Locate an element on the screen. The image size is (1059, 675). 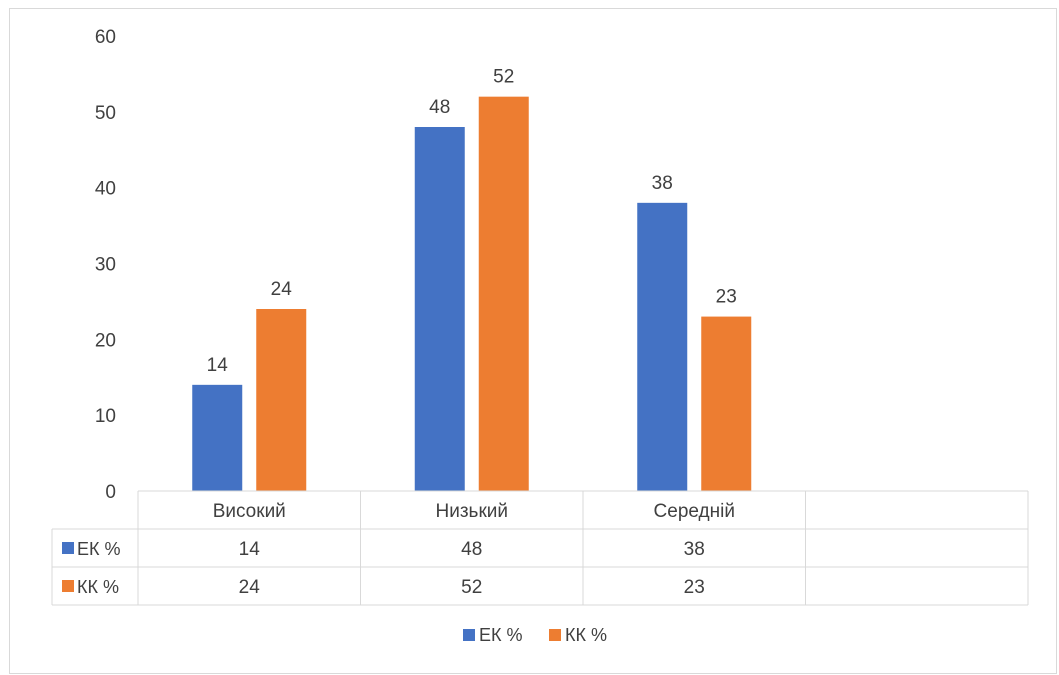
y-tick-label: 50 is located at coordinates (105, 113).